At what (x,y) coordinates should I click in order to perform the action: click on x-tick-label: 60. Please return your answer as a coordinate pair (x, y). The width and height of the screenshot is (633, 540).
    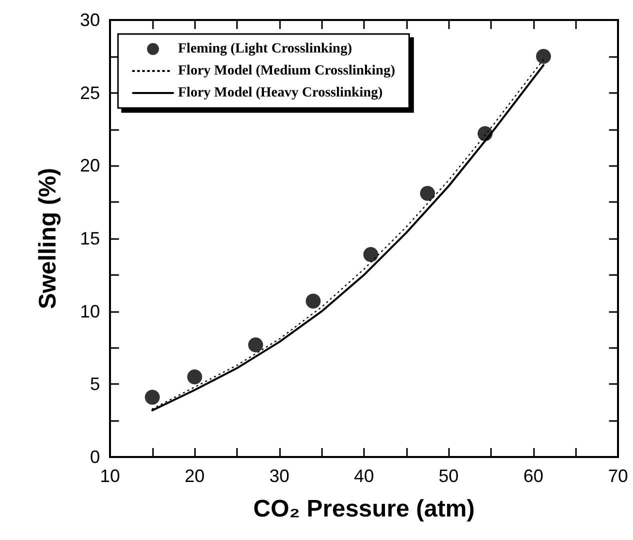
    Looking at the image, I should click on (533, 476).